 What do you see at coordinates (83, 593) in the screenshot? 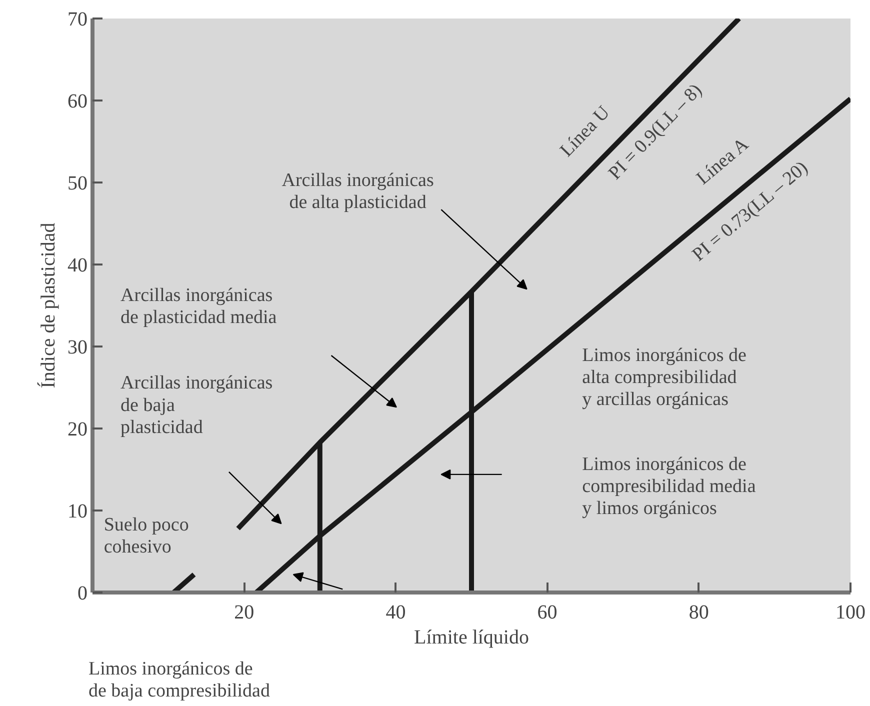
I see `y-tick-label: 0` at bounding box center [83, 593].